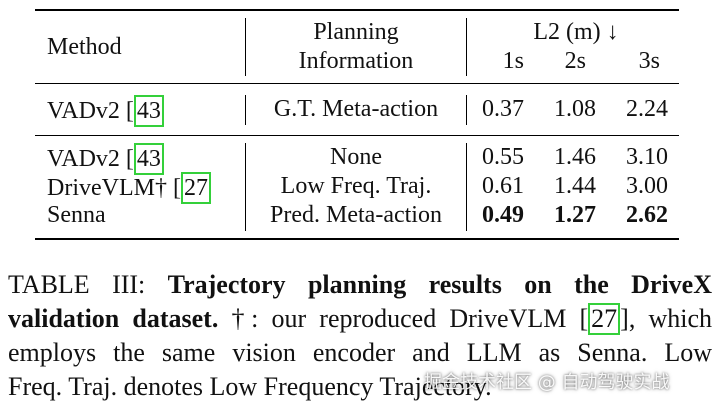 Image resolution: width=716 pixels, height=408 pixels. I want to click on l2-2s: 1.44, so click(575, 186).